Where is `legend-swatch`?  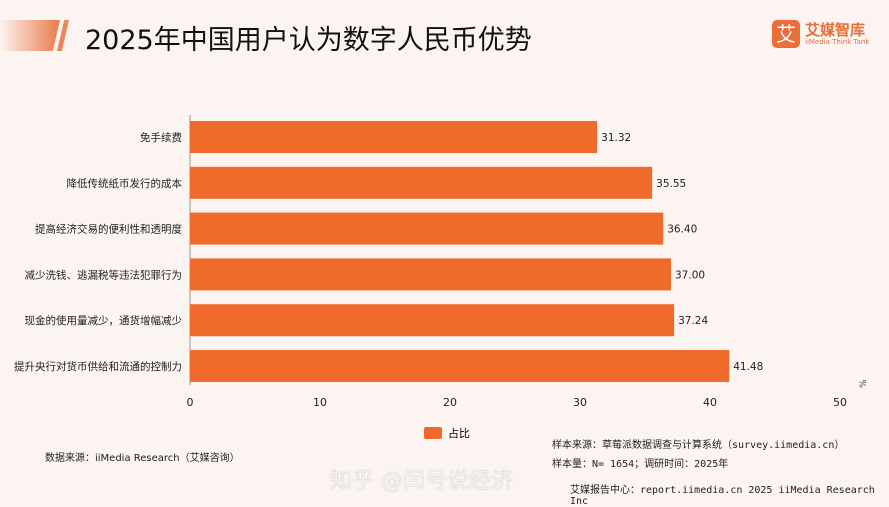
legend-swatch is located at coordinates (433, 433).